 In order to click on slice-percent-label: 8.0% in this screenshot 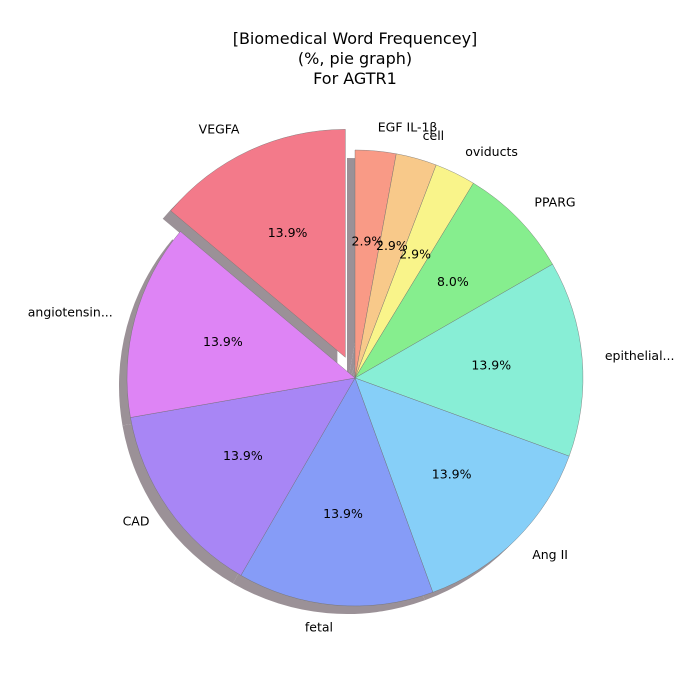, I will do `click(453, 281)`.